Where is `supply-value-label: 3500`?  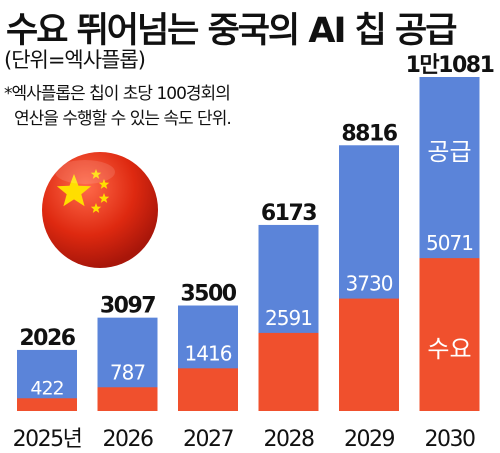 supply-value-label: 3500 is located at coordinates (208, 294).